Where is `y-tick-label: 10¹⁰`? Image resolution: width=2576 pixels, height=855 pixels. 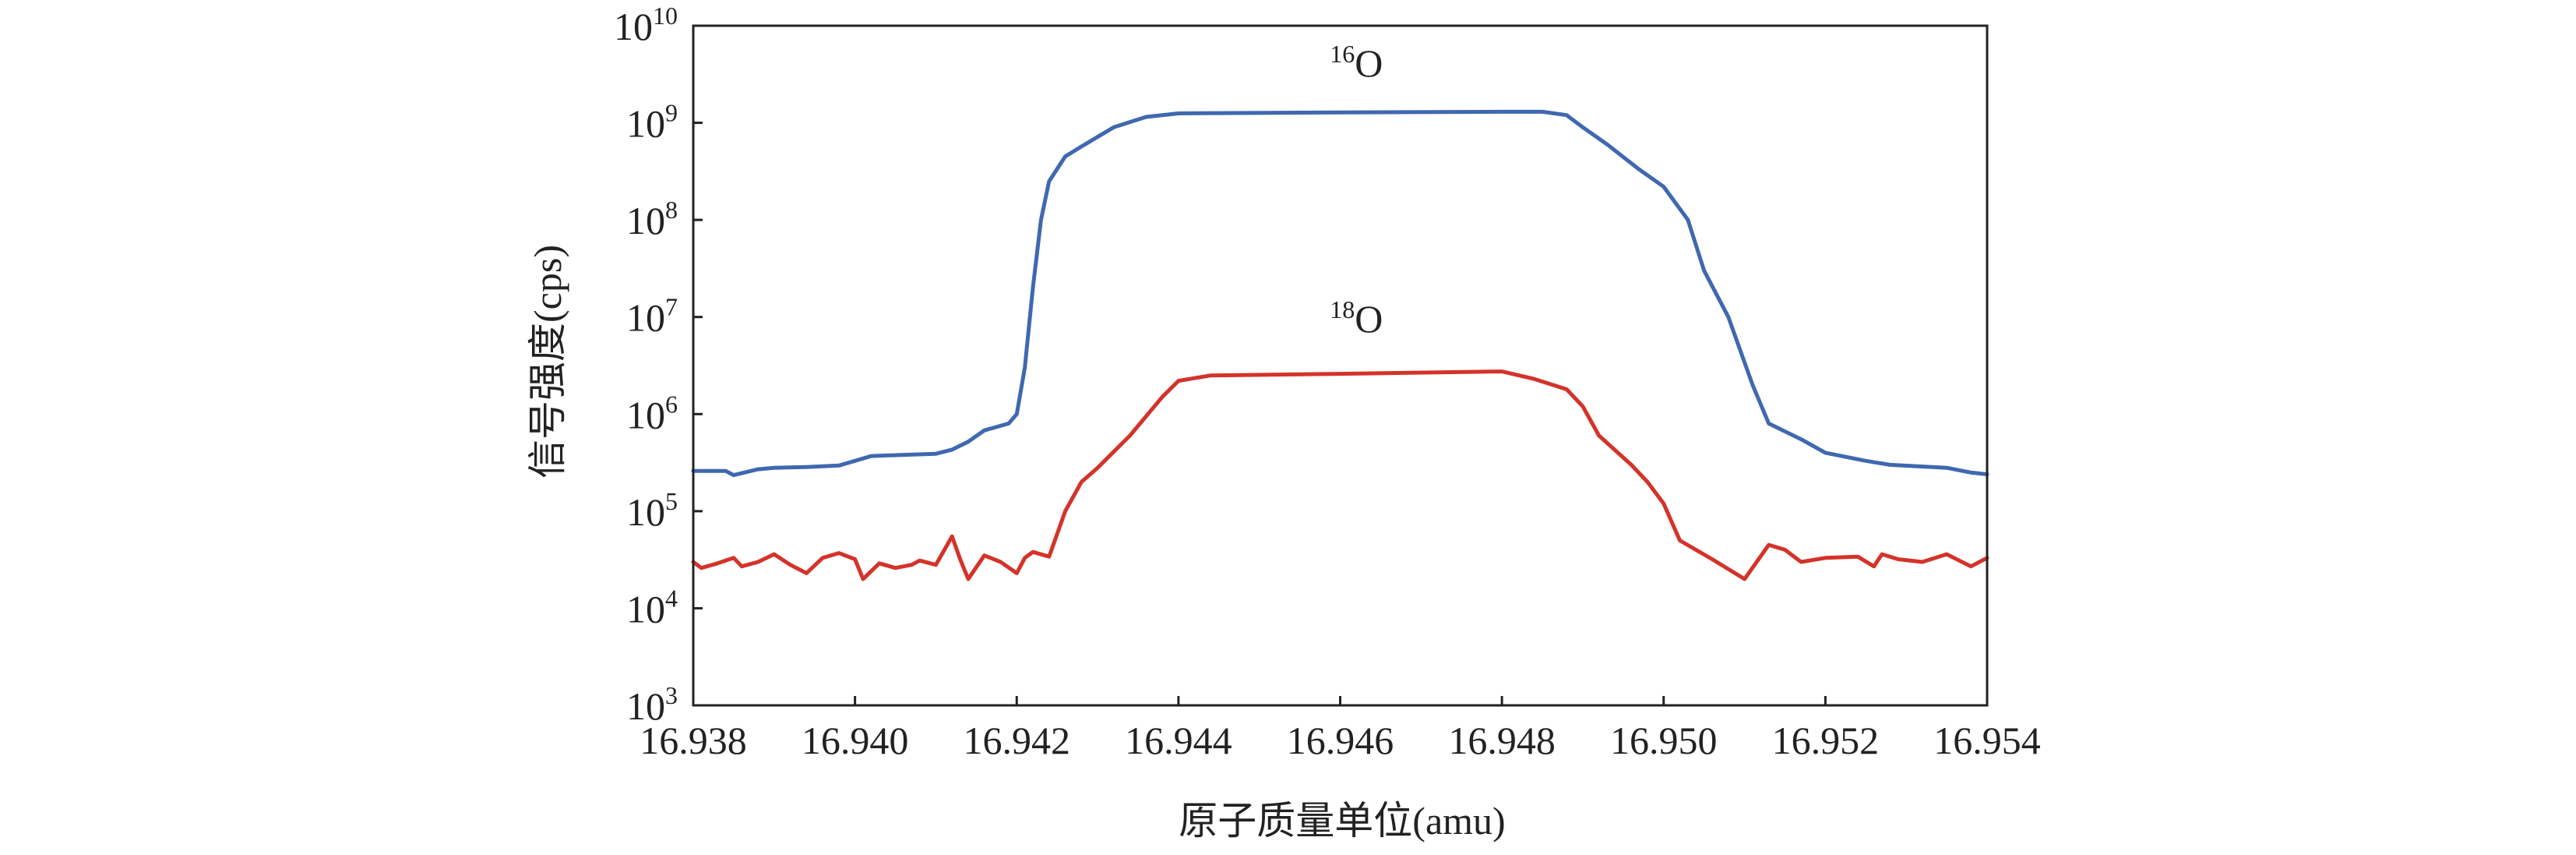 y-tick-label: 10¹⁰ is located at coordinates (646, 25).